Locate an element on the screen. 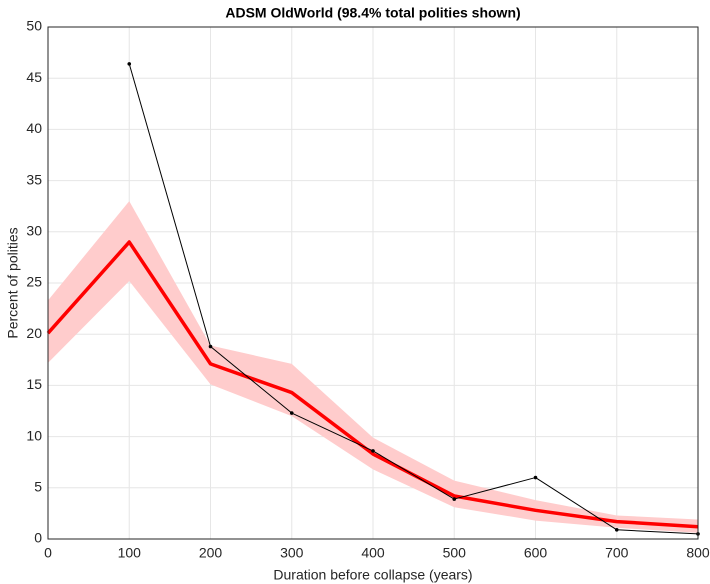 This screenshot has width=710, height=584. x-tick-label: 400 is located at coordinates (373, 553).